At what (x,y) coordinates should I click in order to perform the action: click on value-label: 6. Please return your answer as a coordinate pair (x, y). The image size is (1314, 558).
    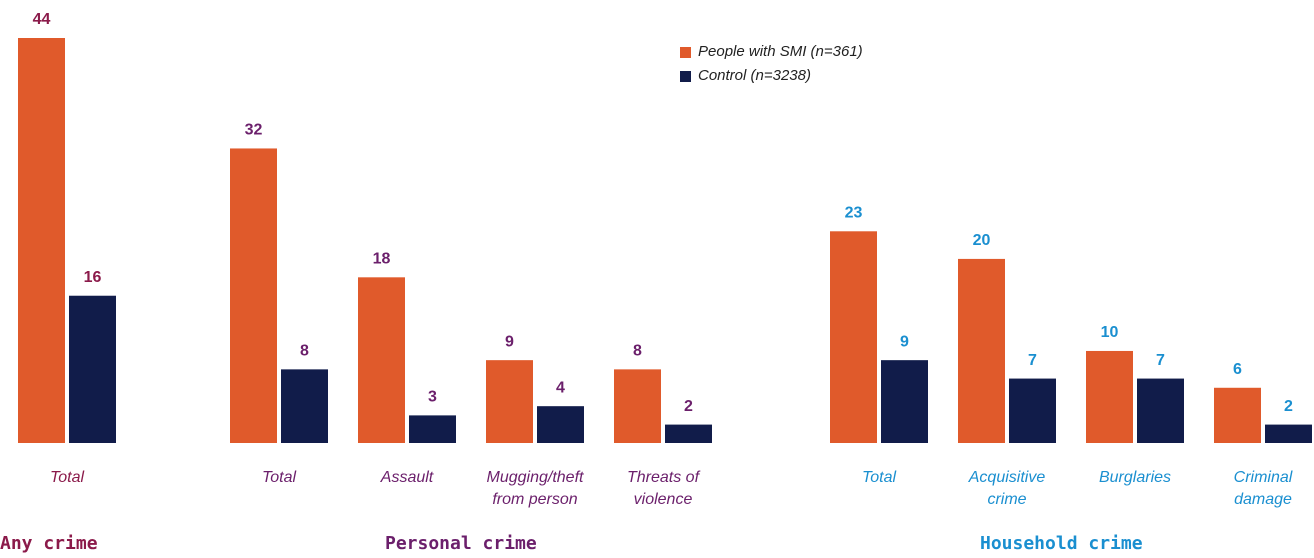
    Looking at the image, I should click on (1237, 369).